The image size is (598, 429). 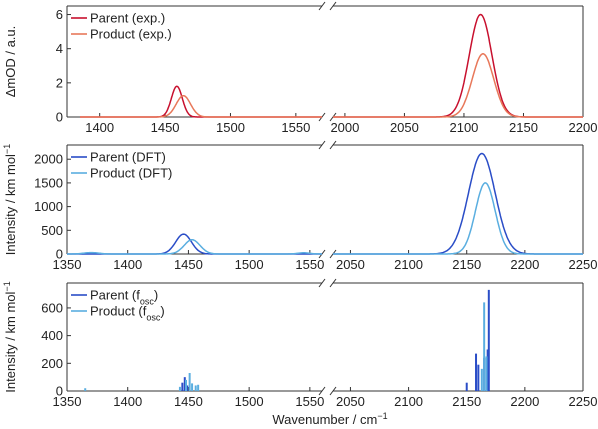 What do you see at coordinates (344, 127) in the screenshot?
I see `x-tick-label: 2000` at bounding box center [344, 127].